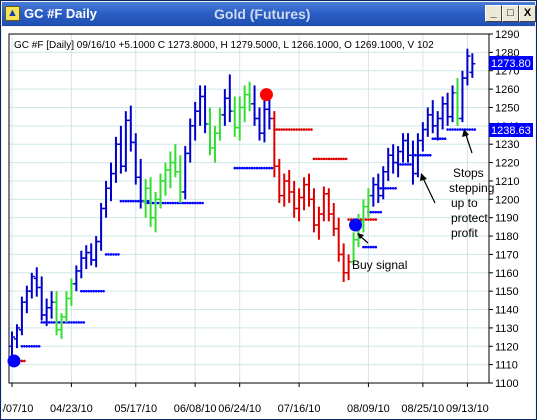 This screenshot has width=537, height=420. What do you see at coordinates (527, 13) in the screenshot?
I see `close-button: X` at bounding box center [527, 13].